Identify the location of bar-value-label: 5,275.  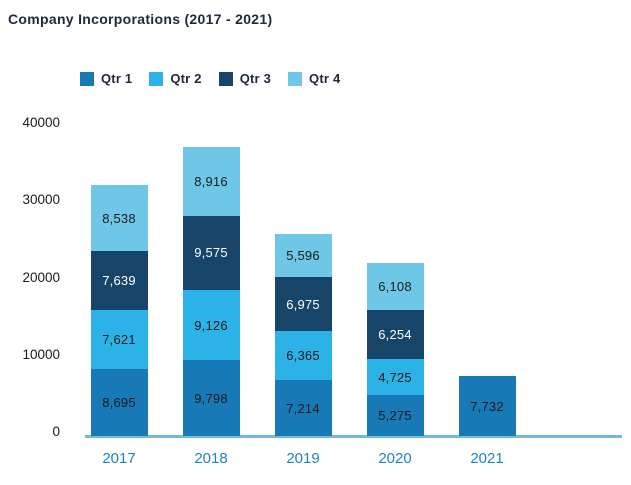
(395, 416).